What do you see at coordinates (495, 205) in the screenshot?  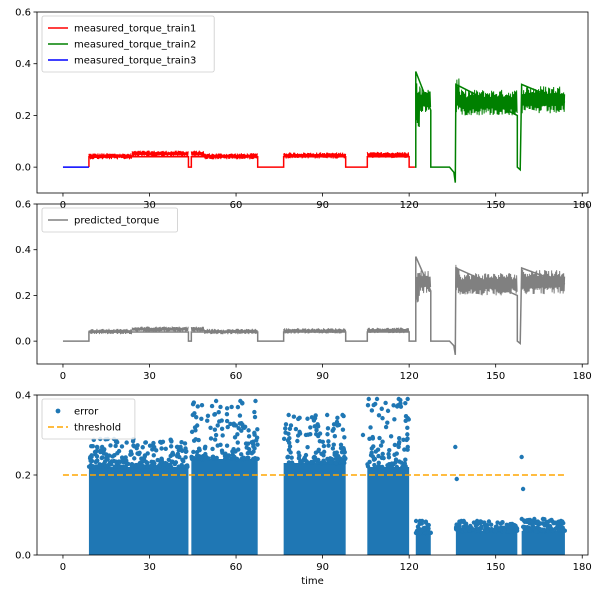 I see `x-tick-label: 150` at bounding box center [495, 205].